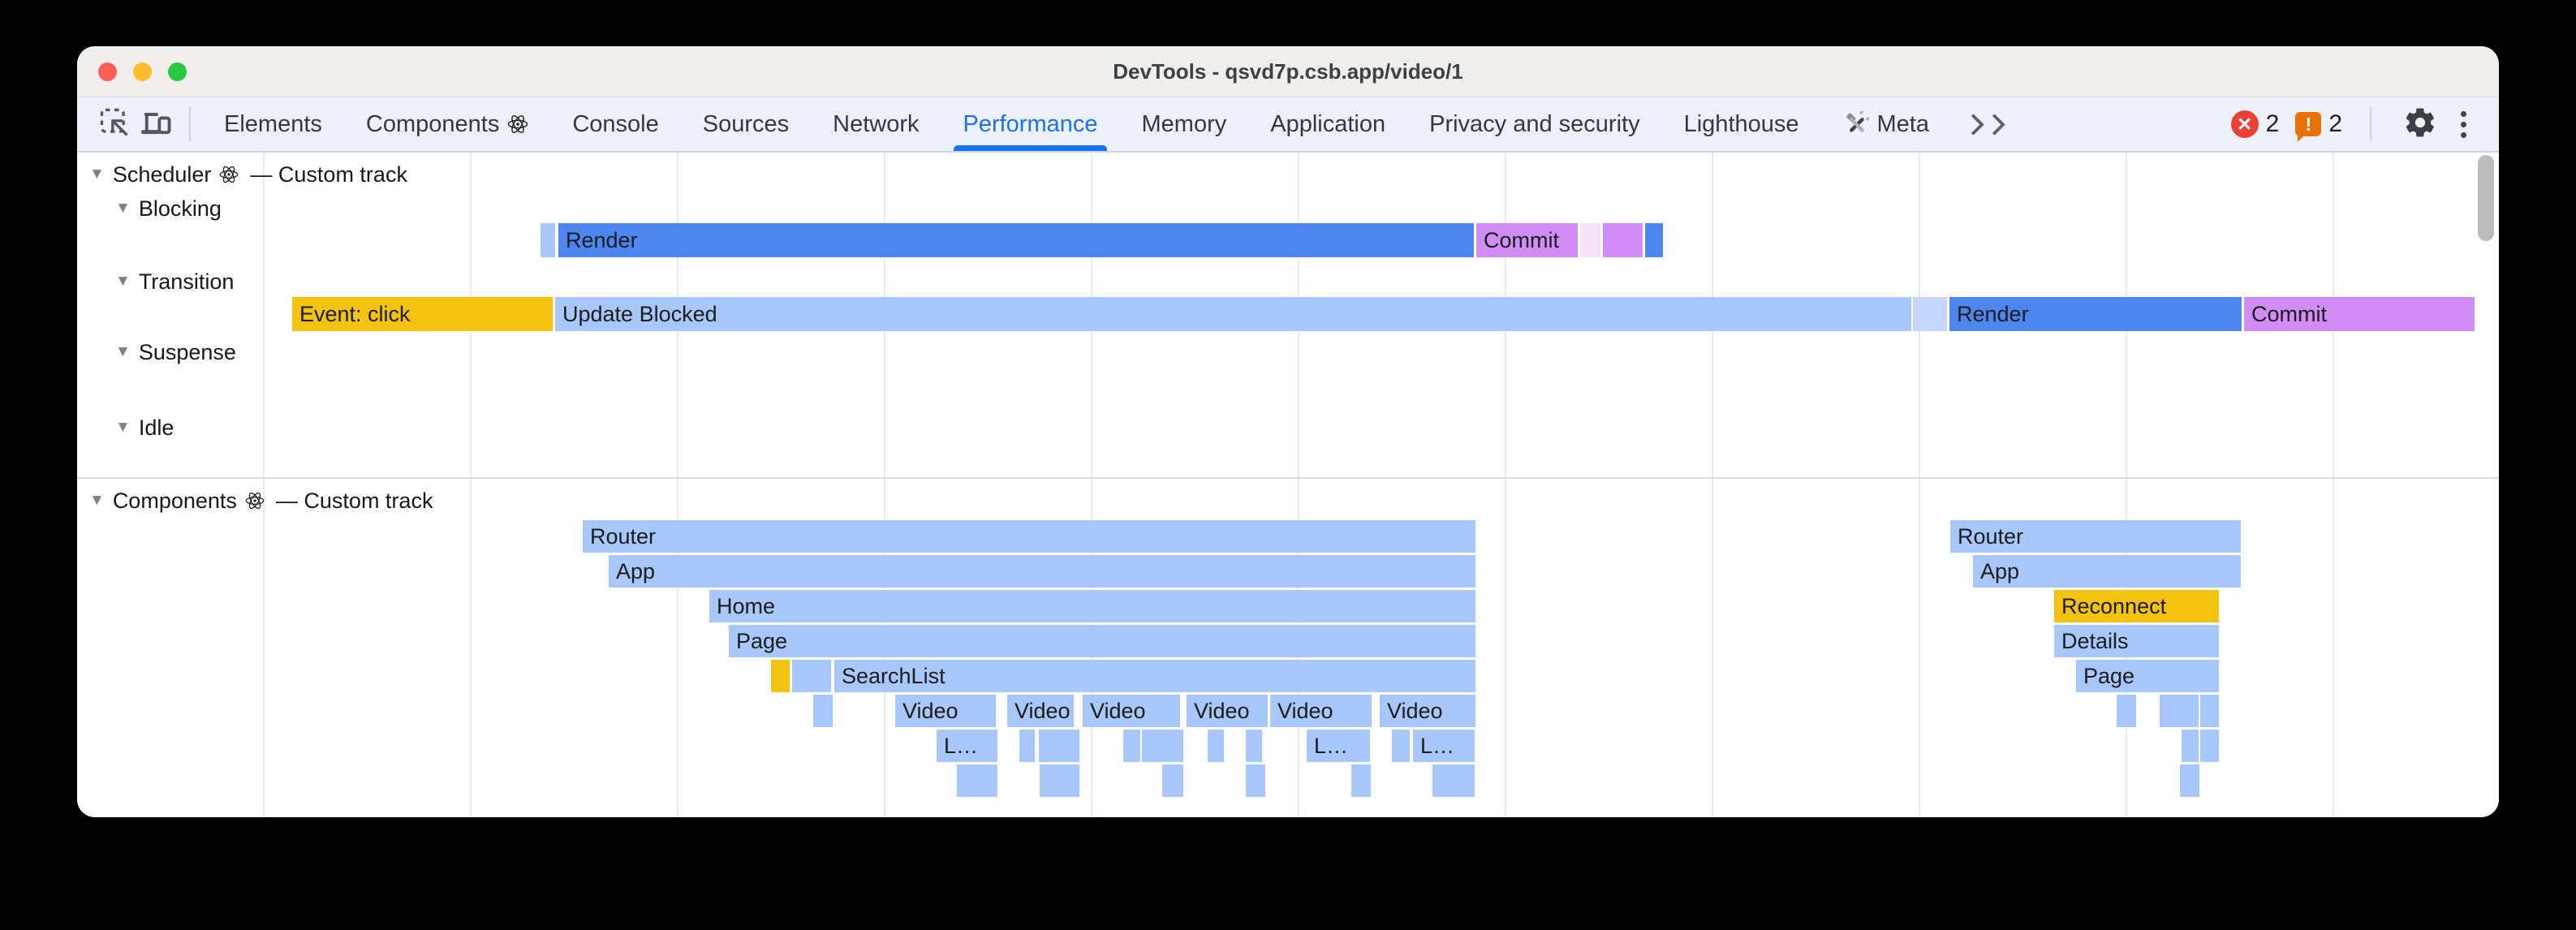 Image resolution: width=2576 pixels, height=930 pixels. Describe the element at coordinates (144, 427) in the screenshot. I see `track-row-idle: ▼ Idle` at that location.